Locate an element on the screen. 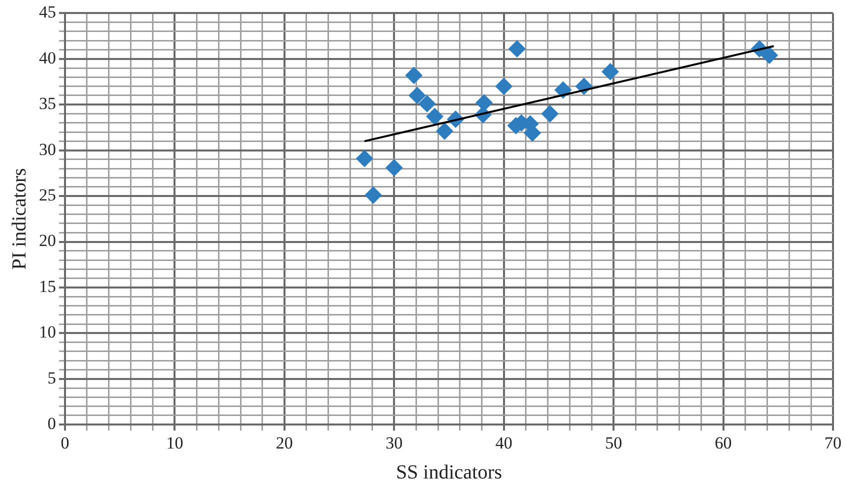  x-tick-label: 0 is located at coordinates (65, 442).